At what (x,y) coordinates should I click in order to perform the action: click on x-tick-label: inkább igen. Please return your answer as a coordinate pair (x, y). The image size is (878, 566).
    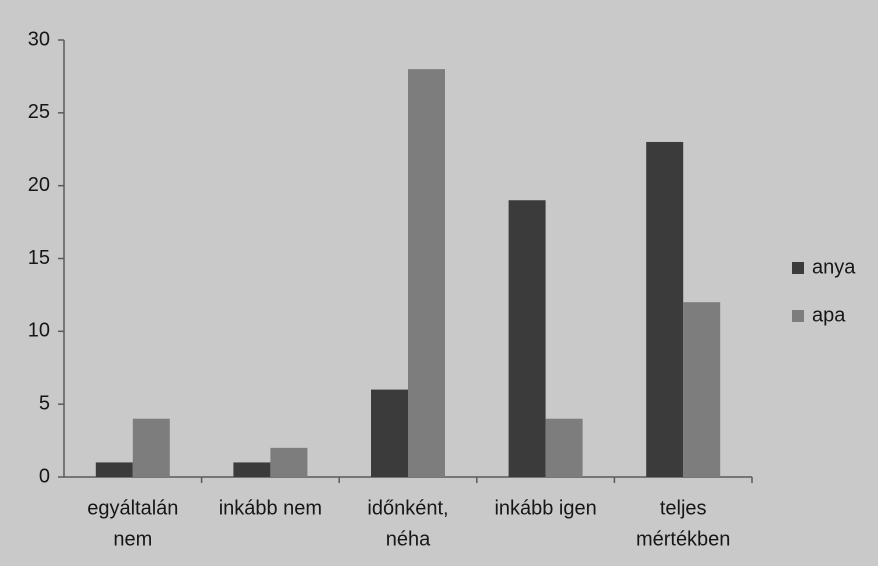
    Looking at the image, I should click on (545, 508).